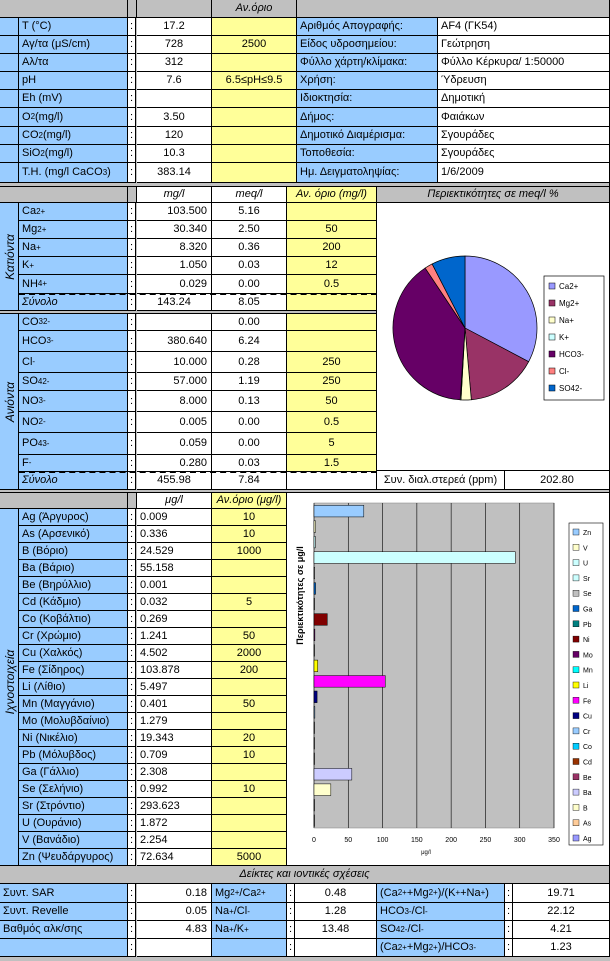 This screenshot has height=961, width=610. Describe the element at coordinates (367, 136) in the screenshot. I see `info-label: Δημοτικό Διαμέρισμα:` at that location.